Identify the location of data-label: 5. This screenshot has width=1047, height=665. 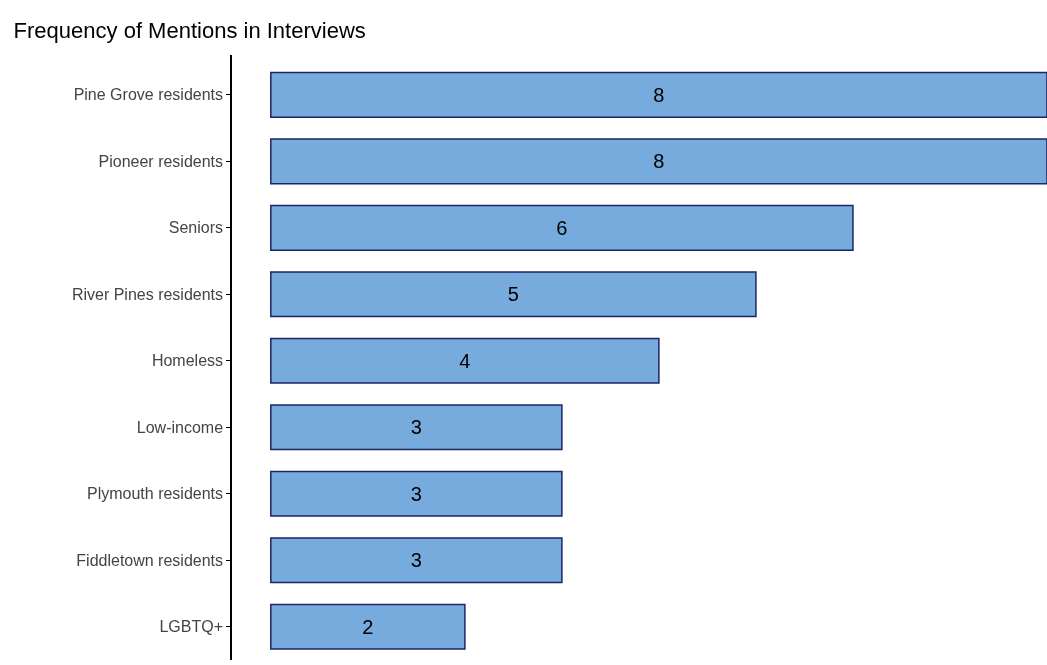
(513, 294).